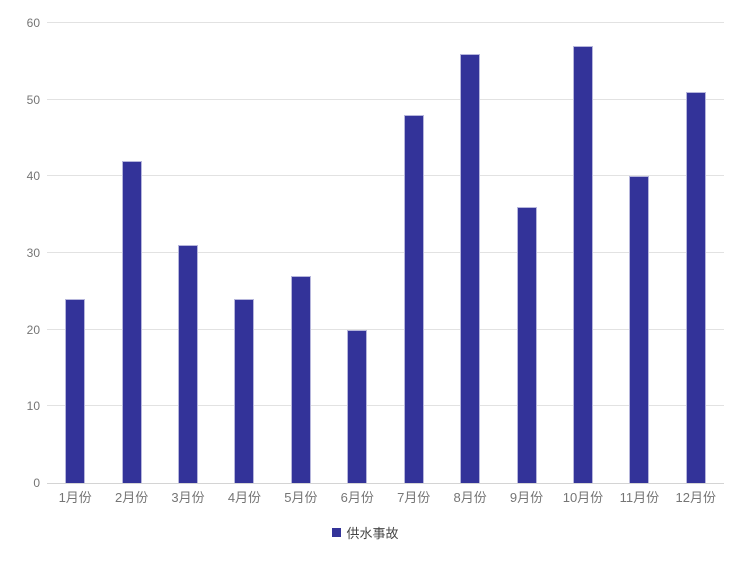 The image size is (731, 565). I want to click on x-tick-label-8月份: 8月份, so click(470, 497).